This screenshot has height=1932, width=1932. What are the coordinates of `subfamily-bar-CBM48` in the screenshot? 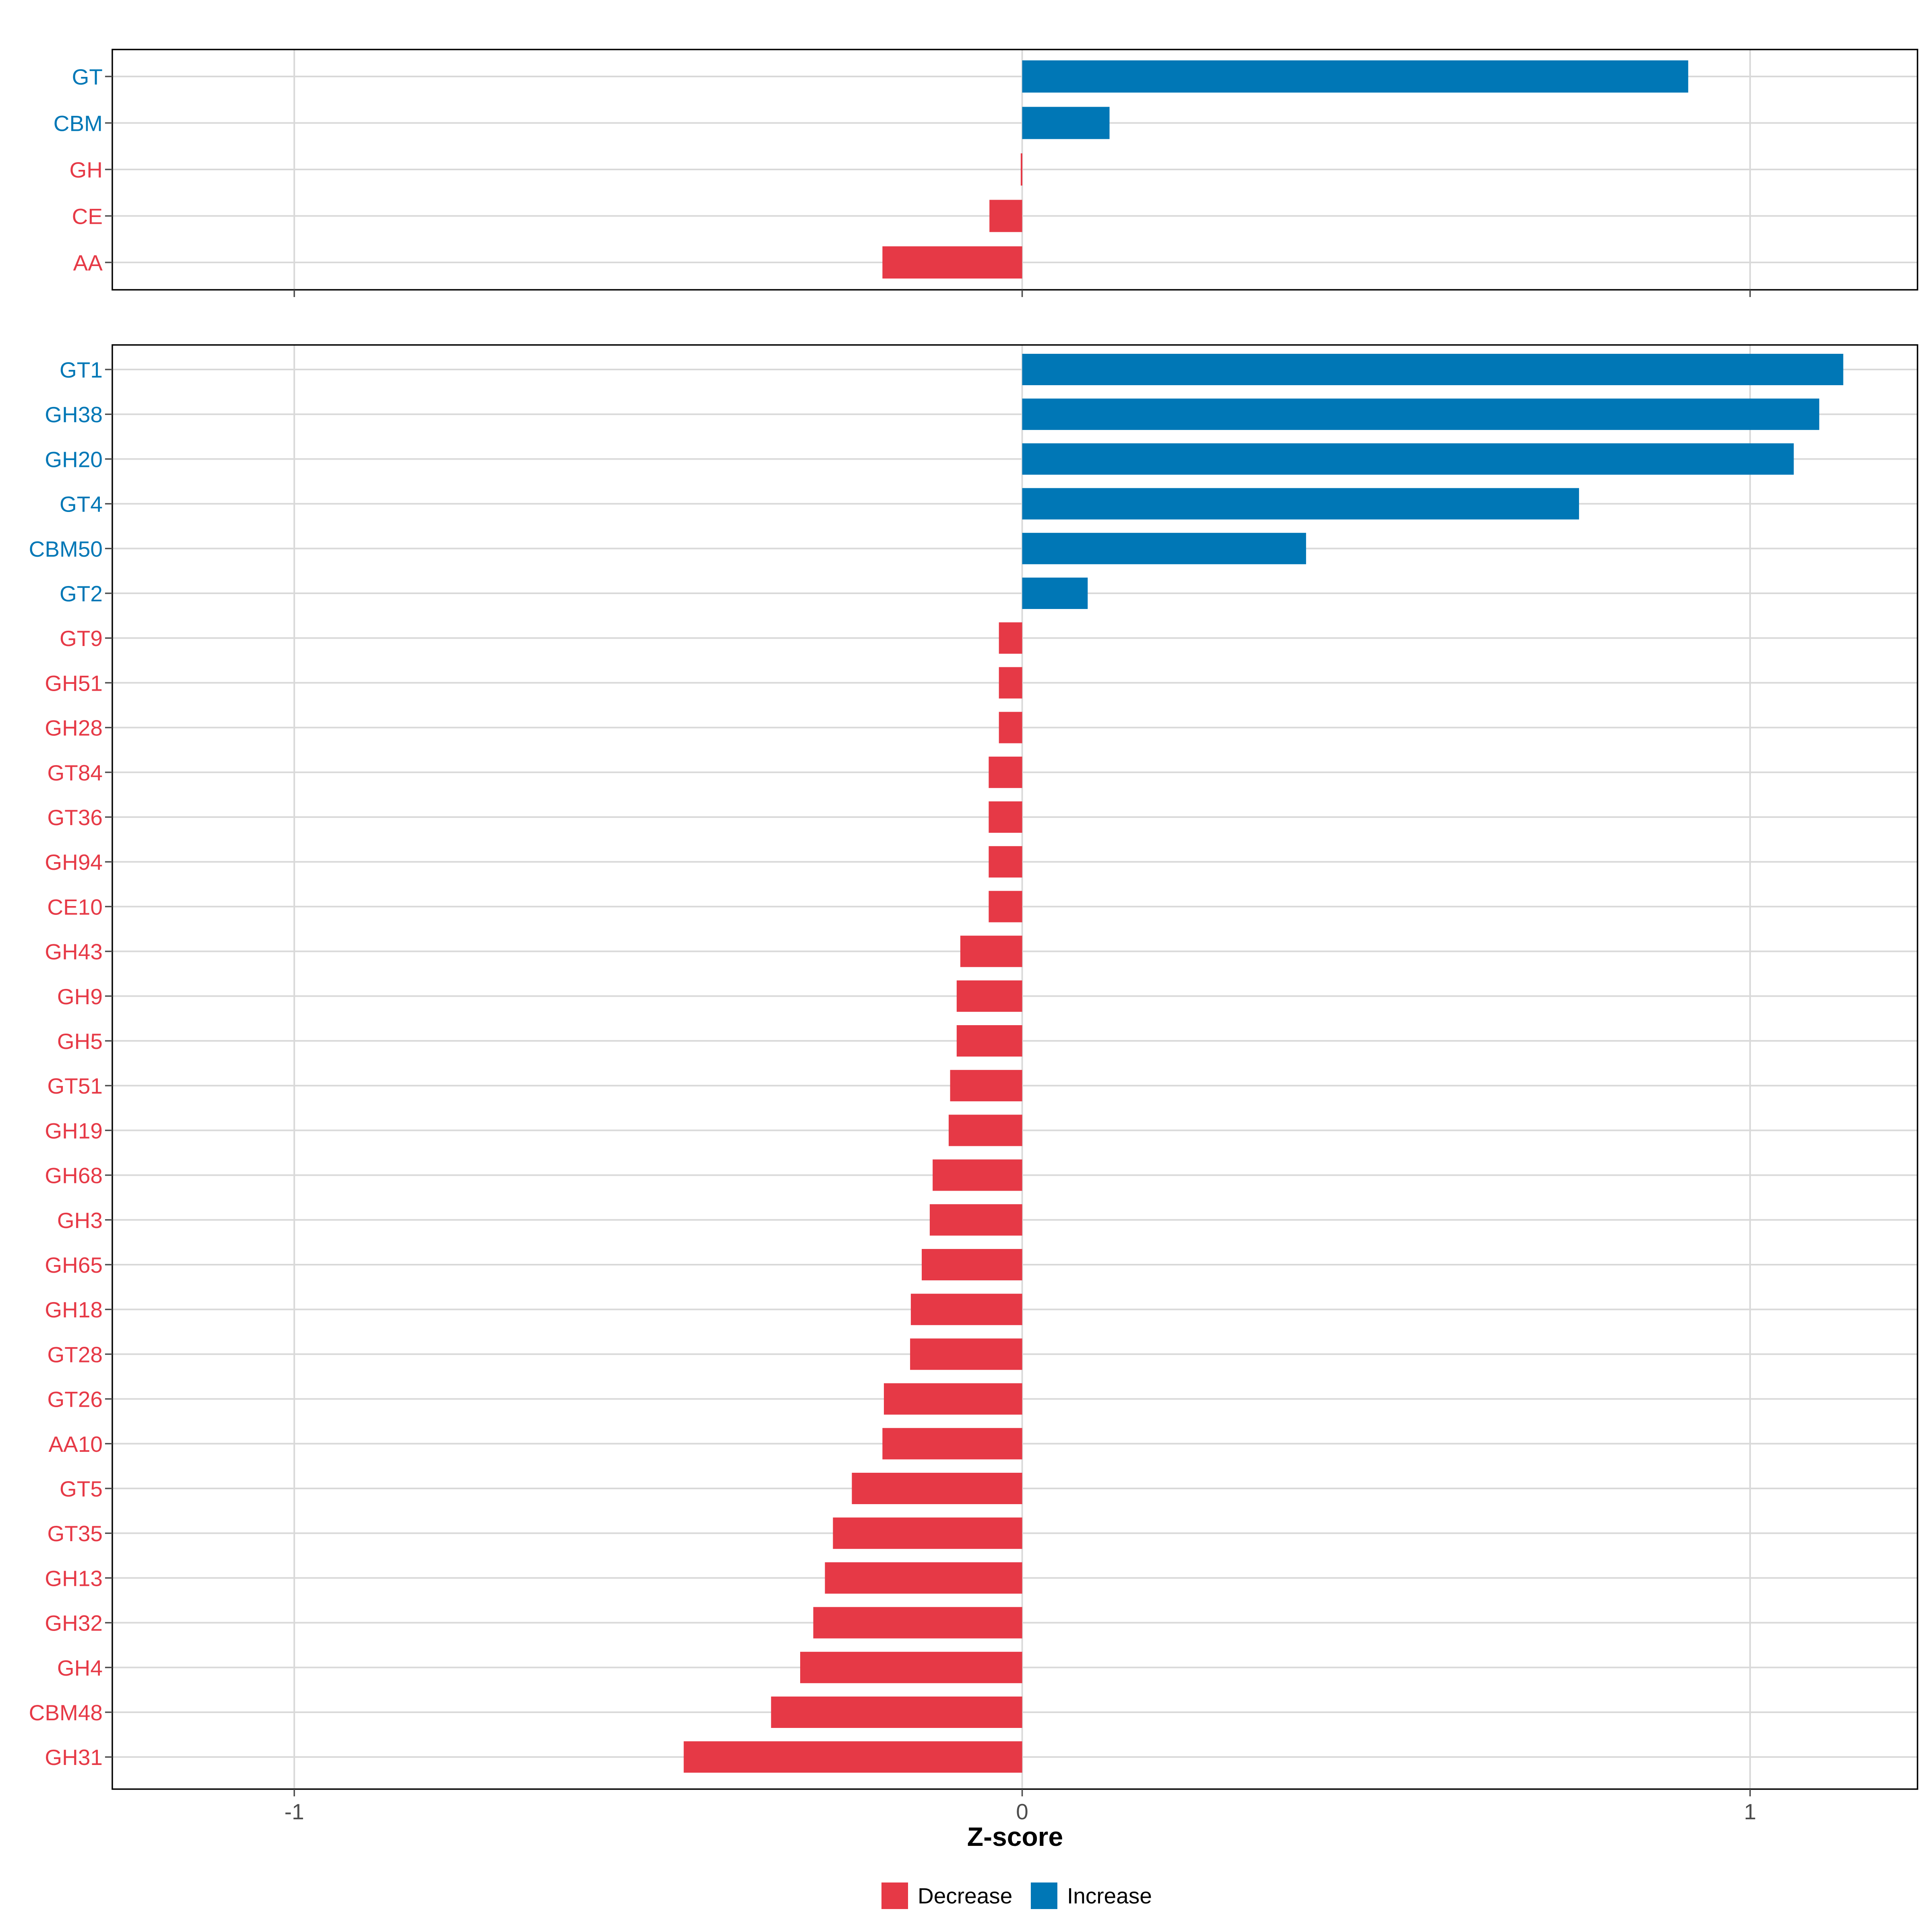 It's located at (896, 1712).